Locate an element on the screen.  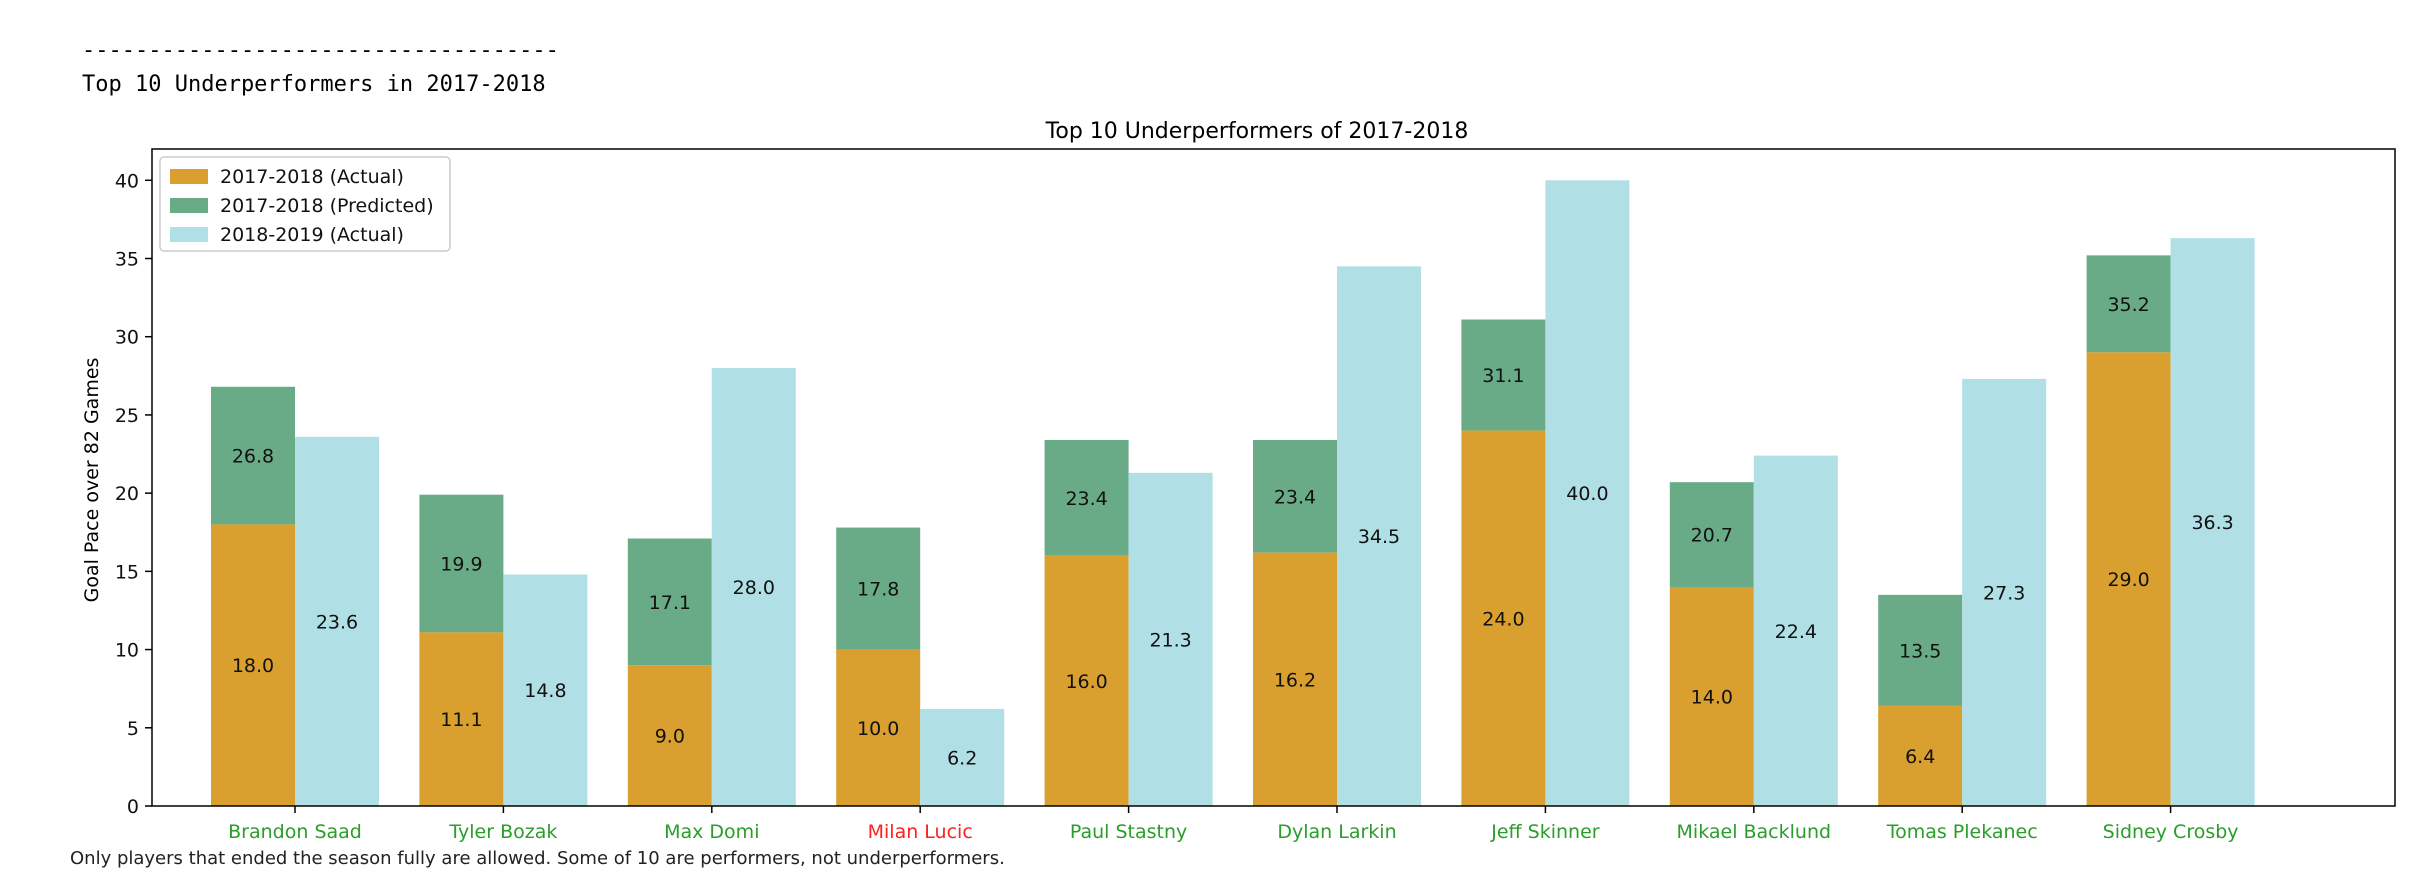
legend-box is located at coordinates (305, 204).